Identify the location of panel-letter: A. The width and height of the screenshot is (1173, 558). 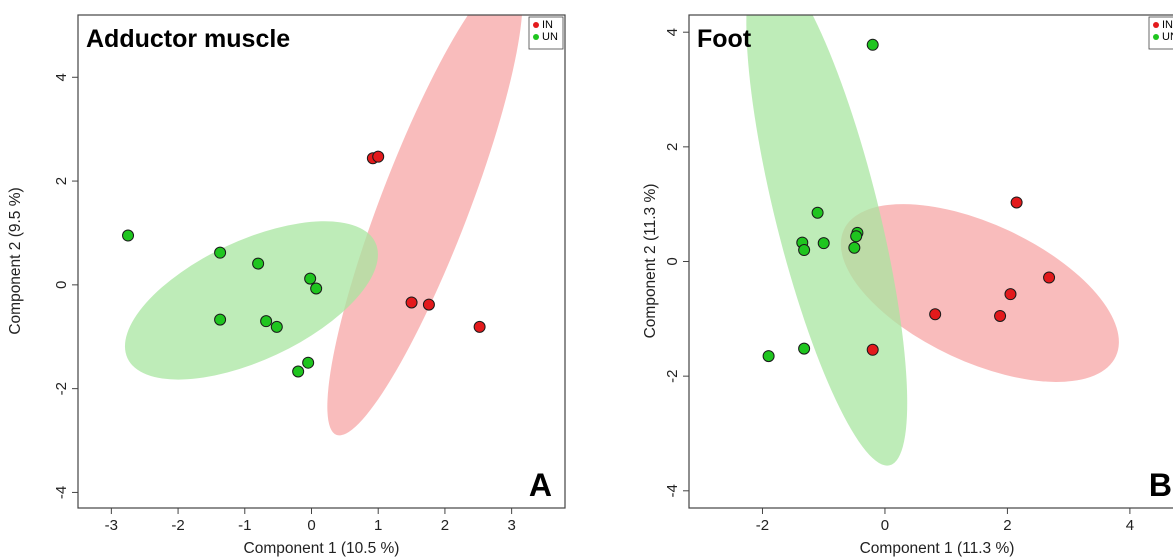
(540, 485).